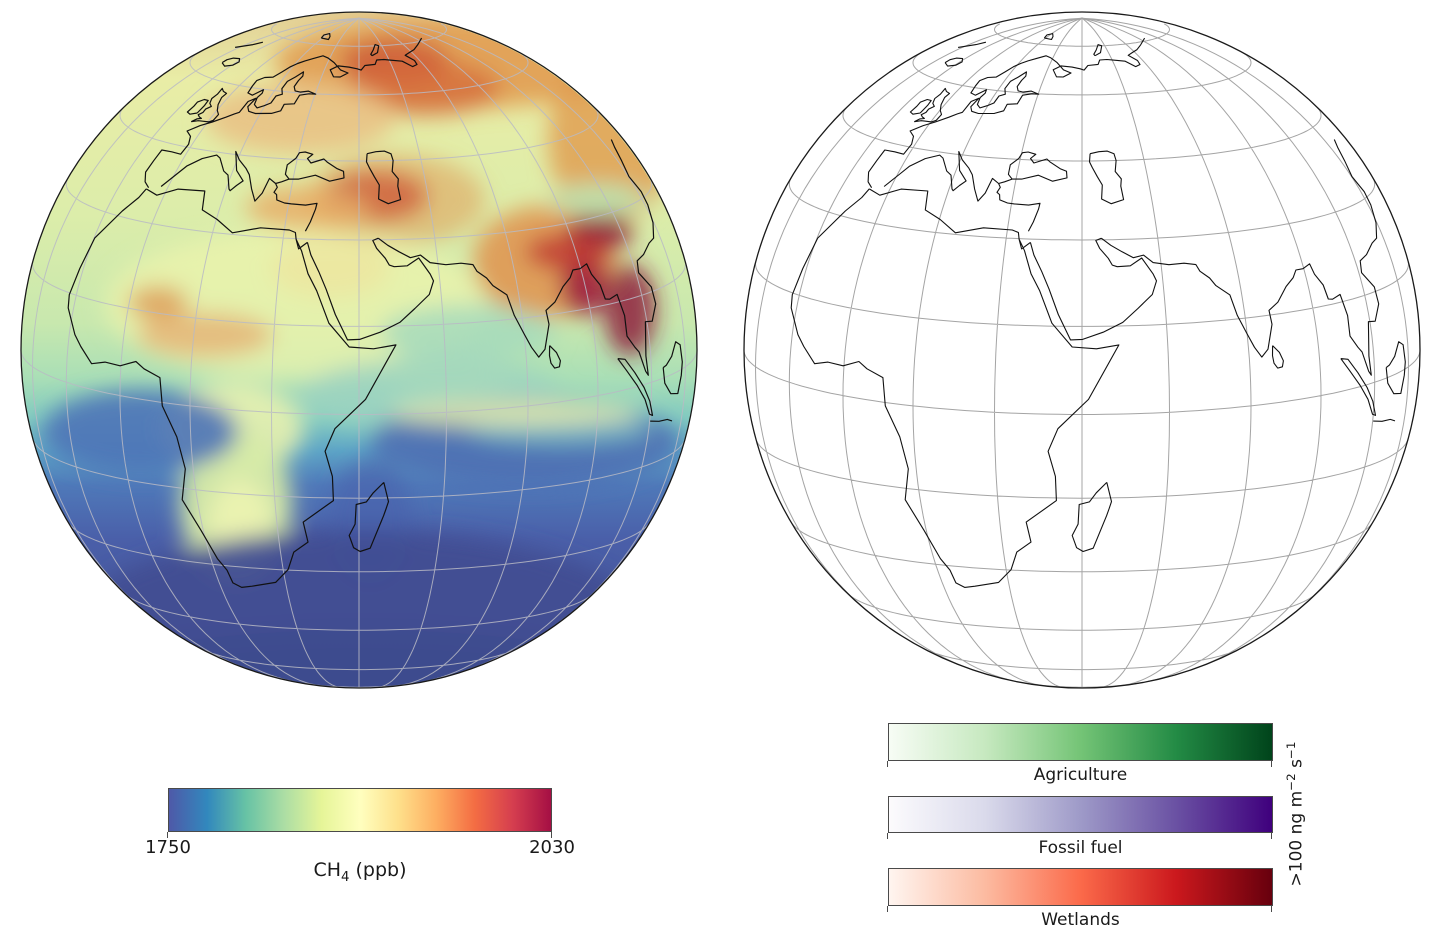 The image size is (1440, 944). I want to click on emission-scale-label: >100 ng m−2 s−1, so click(1295, 814).